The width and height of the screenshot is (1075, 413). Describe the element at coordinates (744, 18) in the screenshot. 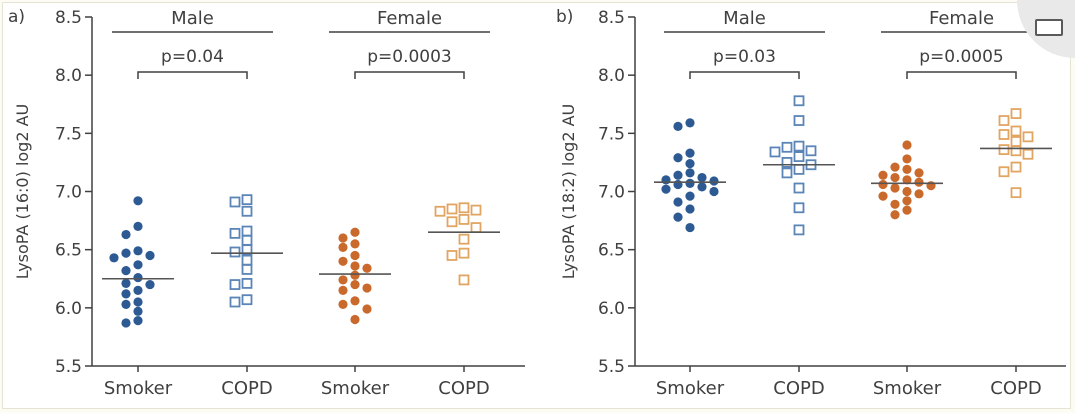

I see `group-label: Male` at that location.